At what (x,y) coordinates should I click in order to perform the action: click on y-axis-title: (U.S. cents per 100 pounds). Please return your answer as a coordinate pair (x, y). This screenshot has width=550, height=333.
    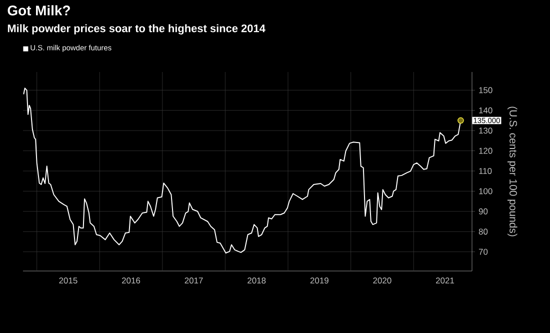
    Looking at the image, I should click on (513, 171).